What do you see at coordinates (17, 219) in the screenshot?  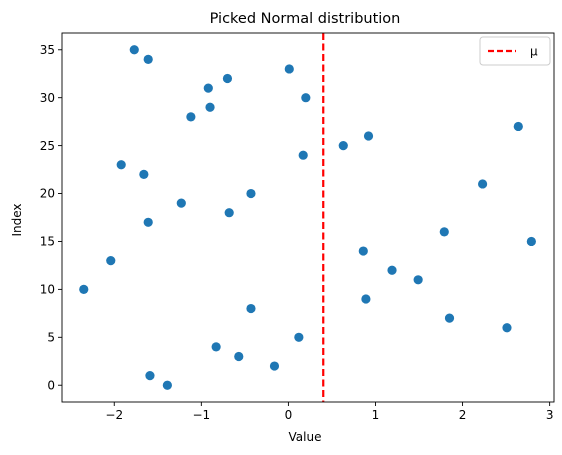 I see `y-axis-title: Index` at bounding box center [17, 219].